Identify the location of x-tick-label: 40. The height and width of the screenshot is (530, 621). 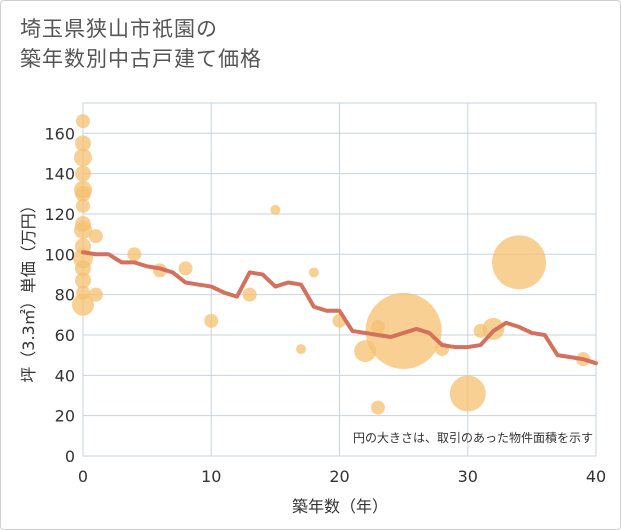
(596, 476).